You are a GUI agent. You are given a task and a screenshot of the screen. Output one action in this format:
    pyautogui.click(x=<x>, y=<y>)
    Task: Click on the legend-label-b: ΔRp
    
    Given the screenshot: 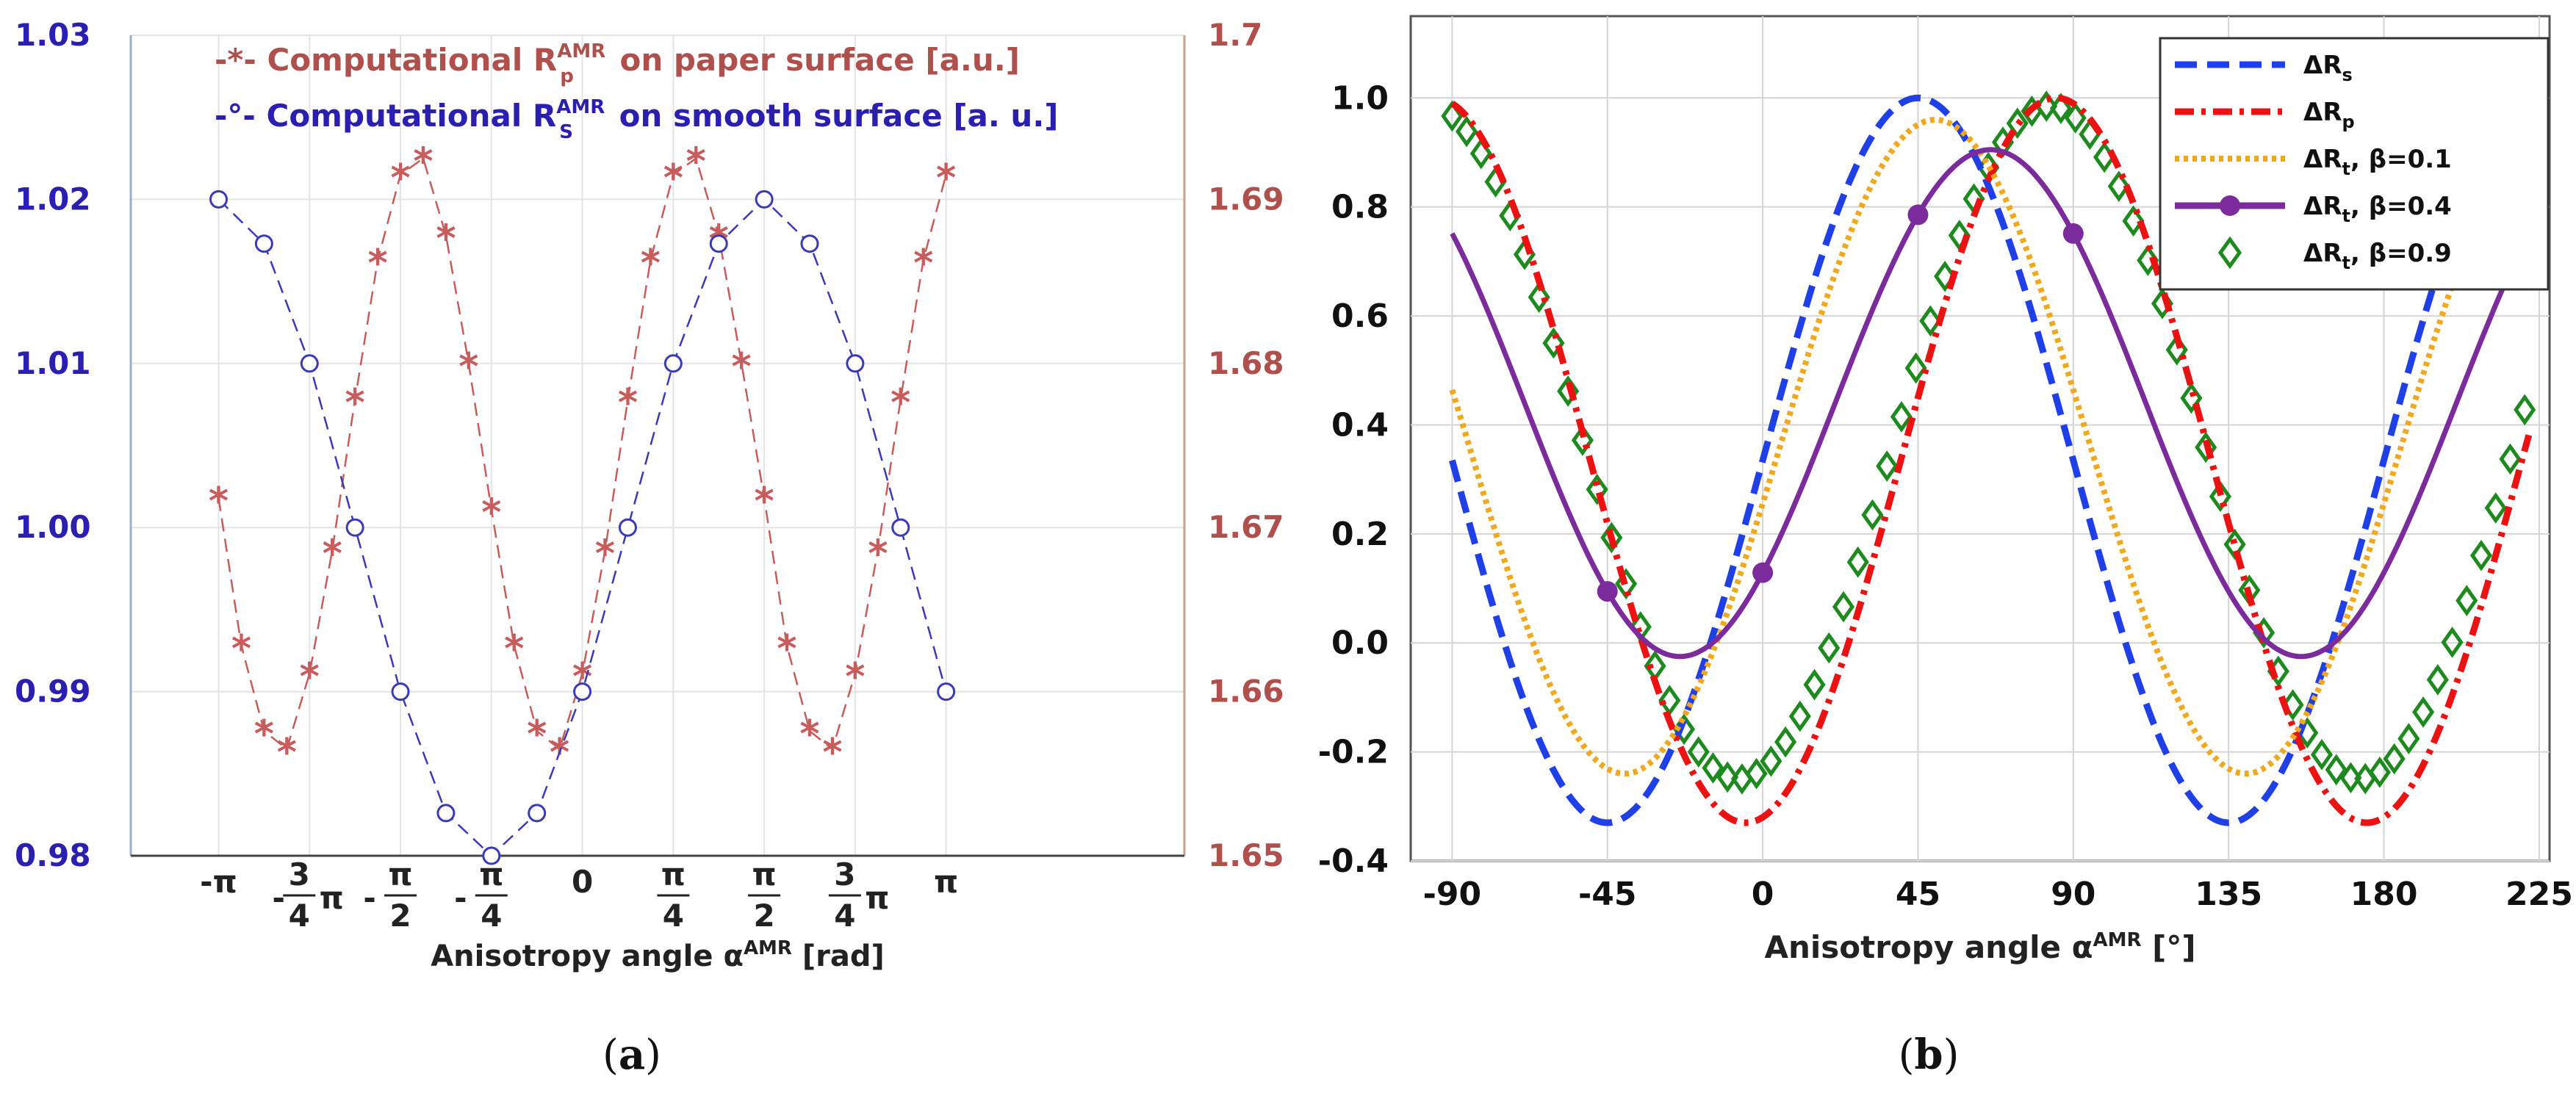 What is the action you would take?
    pyautogui.click(x=2329, y=115)
    